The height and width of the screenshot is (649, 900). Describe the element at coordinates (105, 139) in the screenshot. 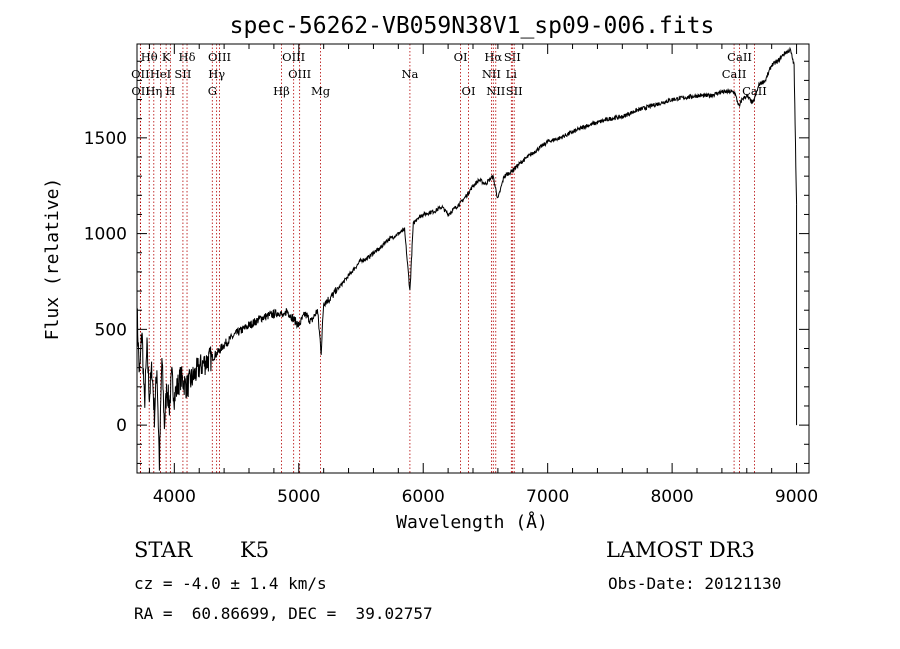

I see `y-tick-label-3: 1500` at that location.